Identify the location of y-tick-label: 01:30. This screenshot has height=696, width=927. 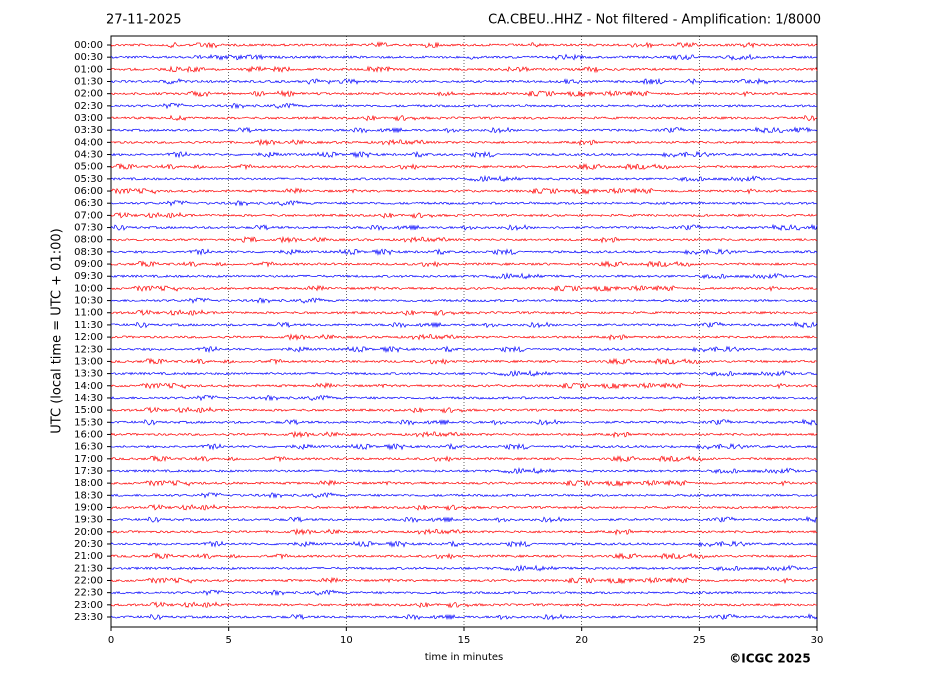
(88, 82).